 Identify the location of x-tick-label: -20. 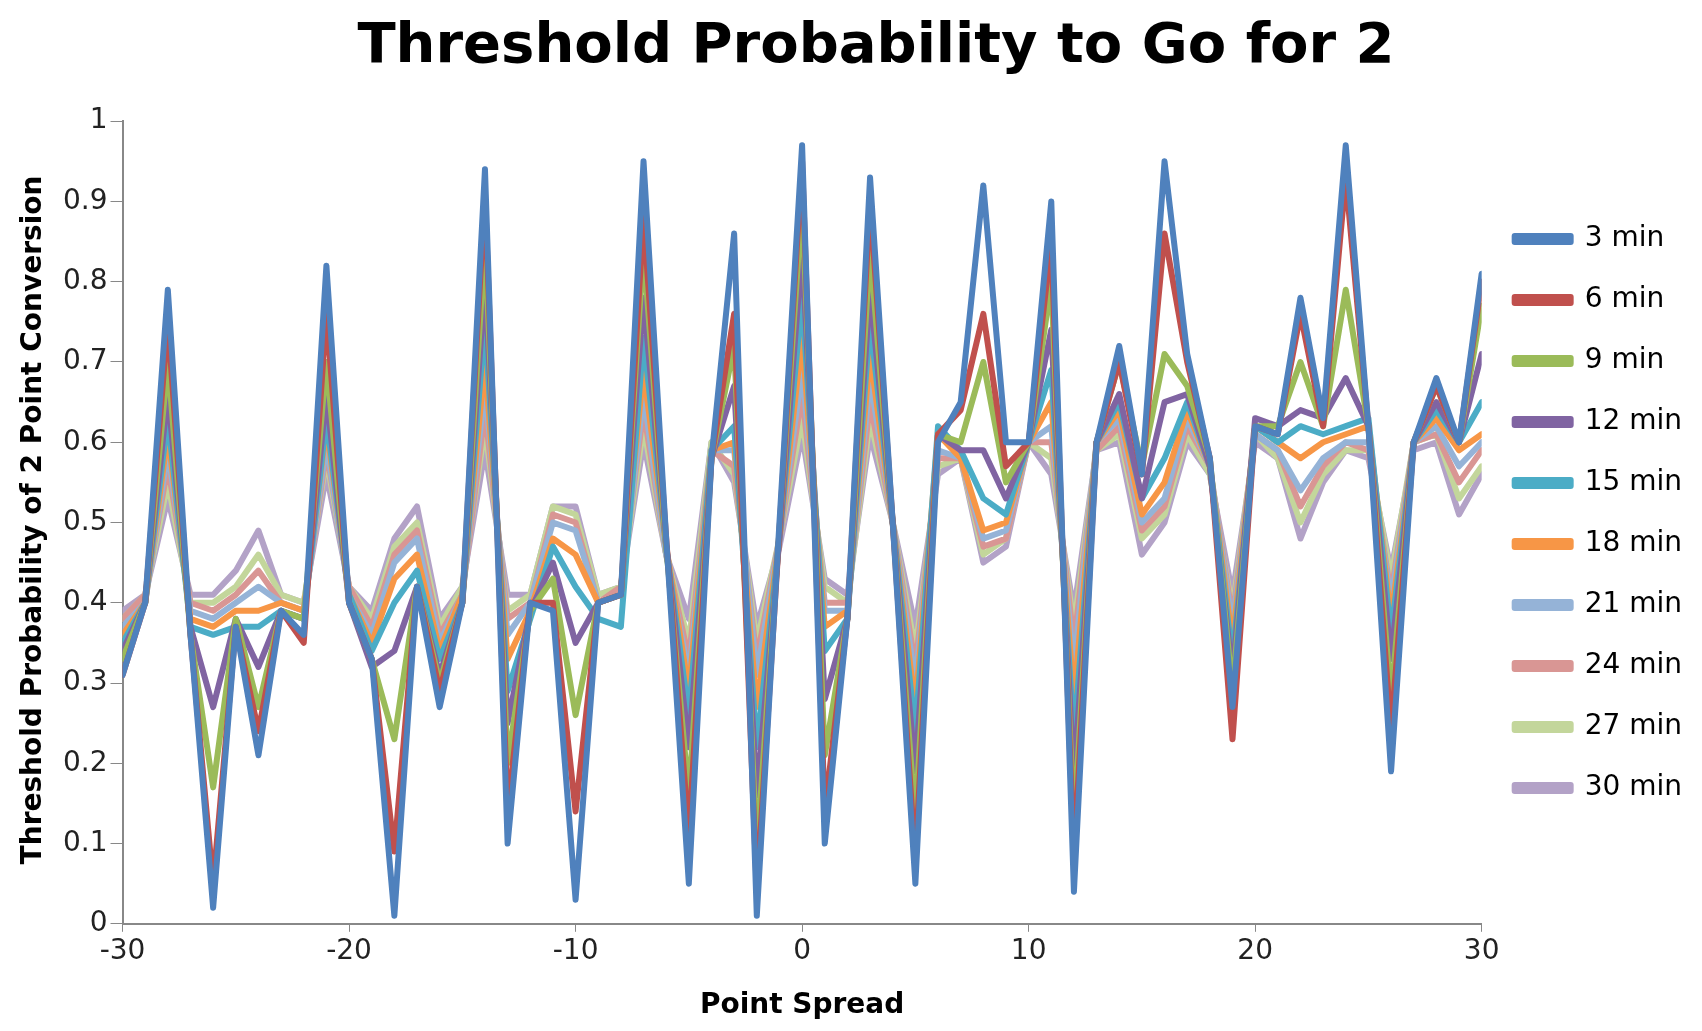
(349, 949).